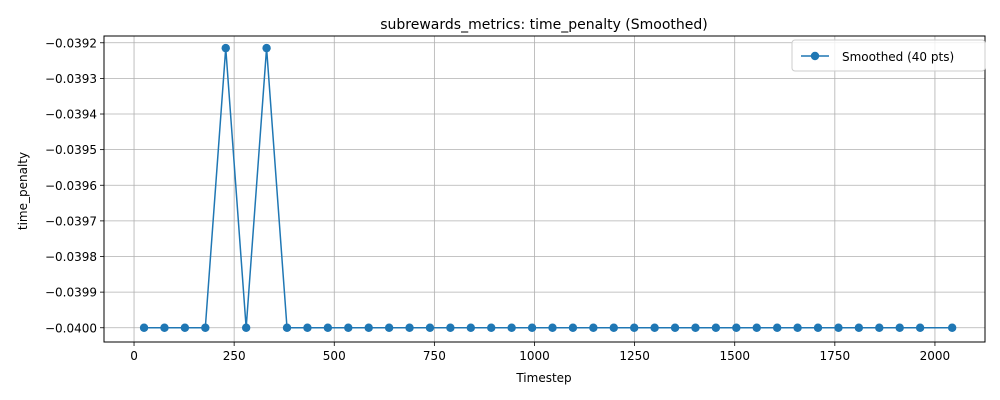 The image size is (1000, 400). What do you see at coordinates (23, 191) in the screenshot?
I see `y-axis-title: time_penalty` at bounding box center [23, 191].